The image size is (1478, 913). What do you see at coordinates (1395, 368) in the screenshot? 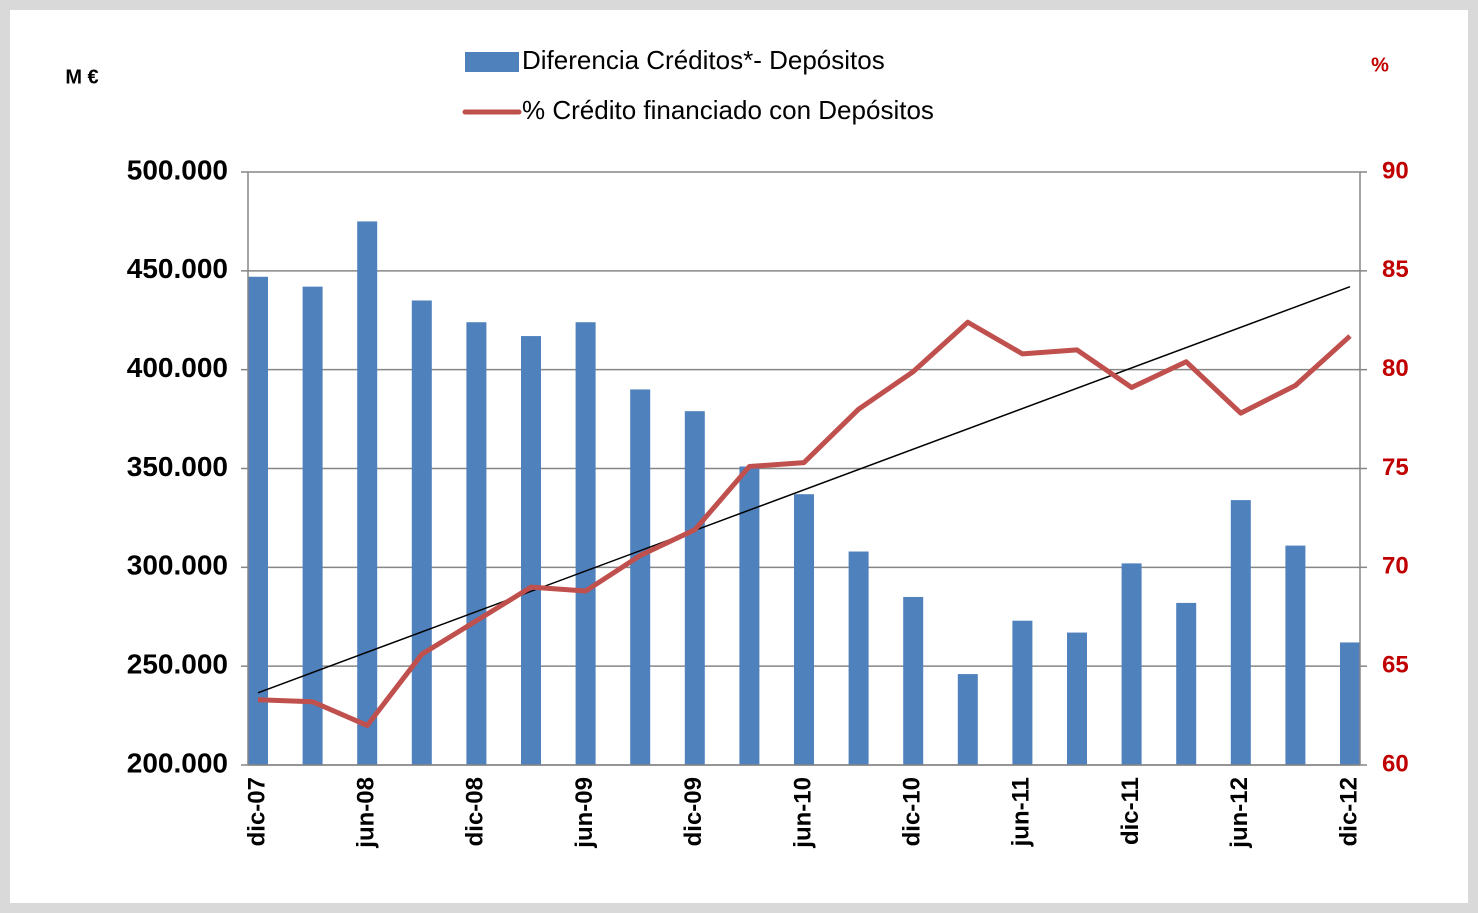
I see `y2-tick-label: 80` at bounding box center [1395, 368].